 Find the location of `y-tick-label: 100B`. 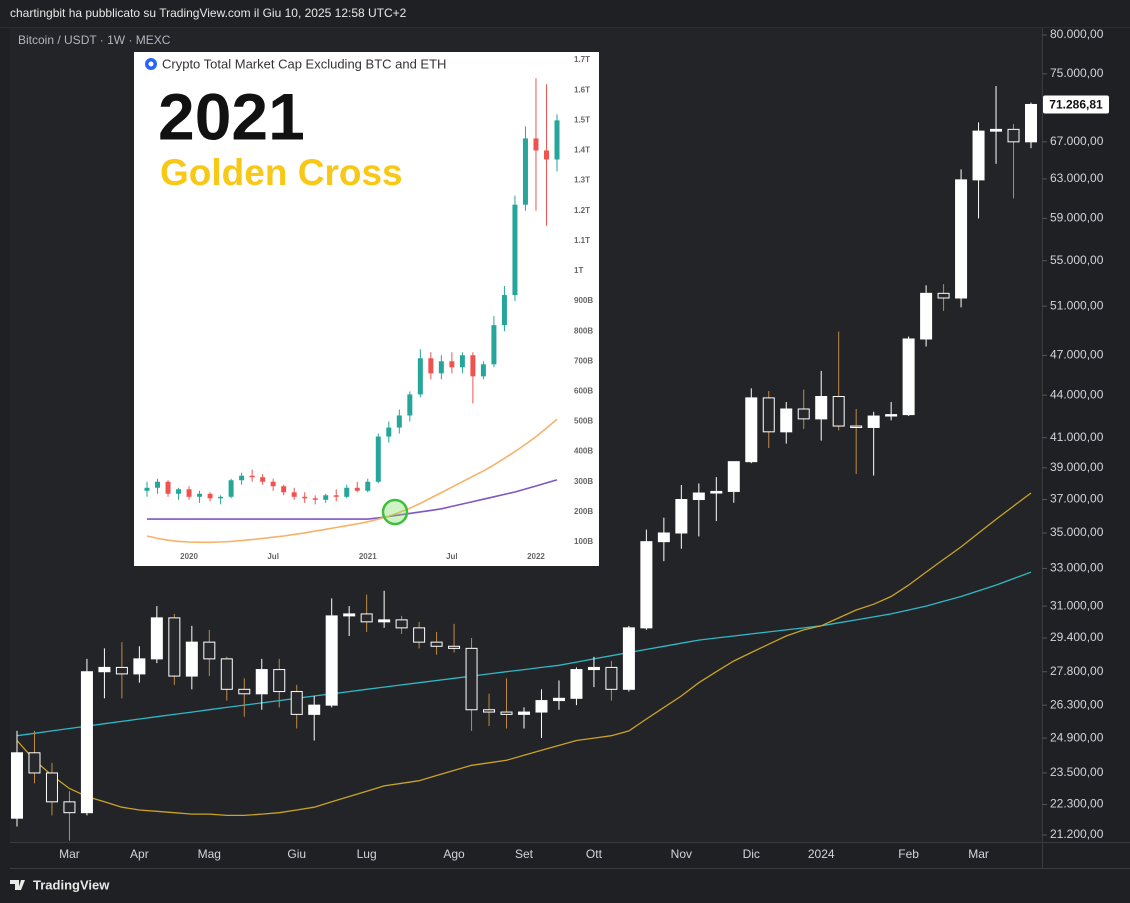

y-tick-label: 100B is located at coordinates (583, 541).